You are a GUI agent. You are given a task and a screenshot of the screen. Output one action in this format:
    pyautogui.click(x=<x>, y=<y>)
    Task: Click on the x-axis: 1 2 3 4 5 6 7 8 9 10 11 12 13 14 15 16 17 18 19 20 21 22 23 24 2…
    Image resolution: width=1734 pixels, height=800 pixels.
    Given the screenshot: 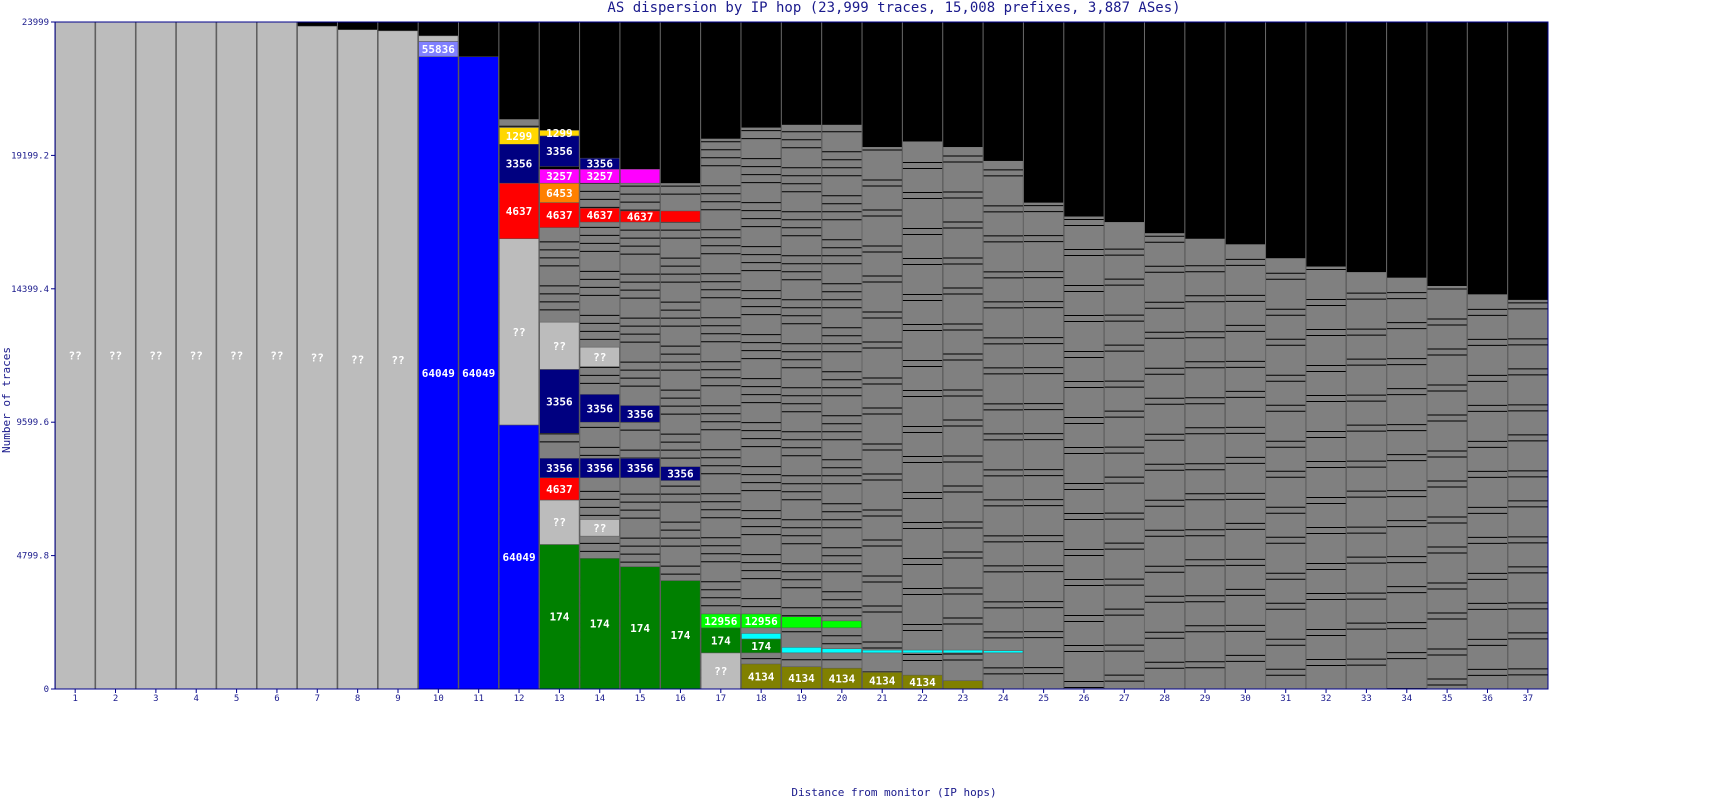 What is the action you would take?
    pyautogui.click(x=802, y=696)
    